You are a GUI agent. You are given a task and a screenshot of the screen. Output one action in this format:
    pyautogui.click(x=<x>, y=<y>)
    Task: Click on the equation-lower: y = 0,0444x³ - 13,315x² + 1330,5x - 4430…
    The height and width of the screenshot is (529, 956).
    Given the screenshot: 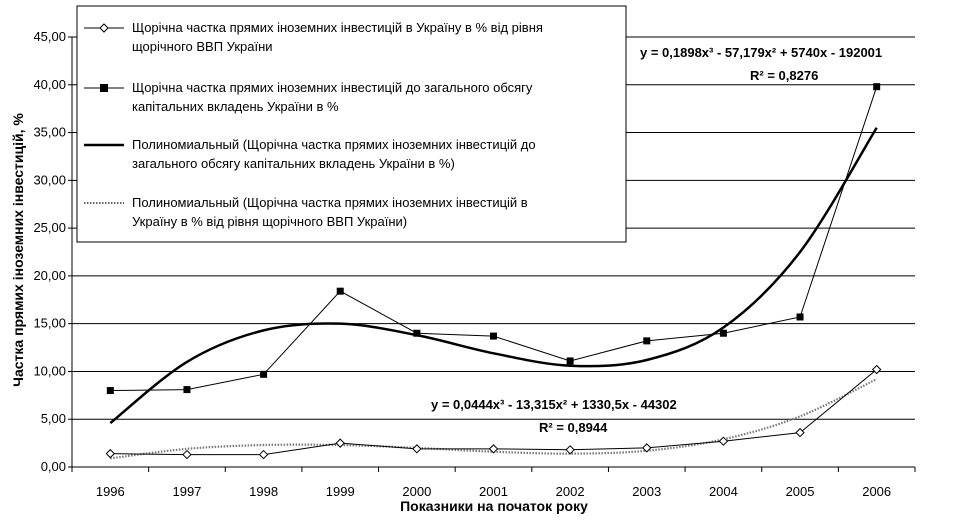 What is the action you would take?
    pyautogui.click(x=554, y=404)
    